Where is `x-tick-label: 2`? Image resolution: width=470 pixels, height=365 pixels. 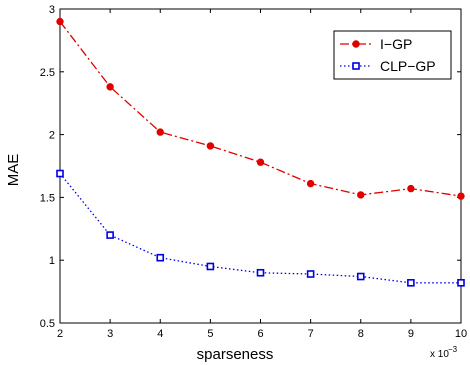
x-tick-label: 2 is located at coordinates (60, 334).